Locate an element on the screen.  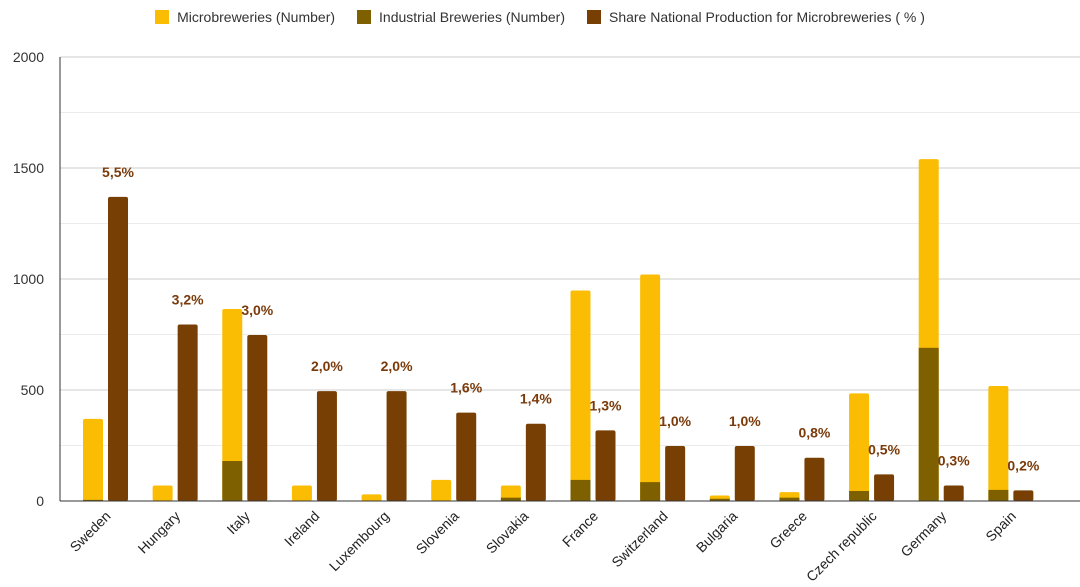
category-label: Bulgaria is located at coordinates (717, 532).